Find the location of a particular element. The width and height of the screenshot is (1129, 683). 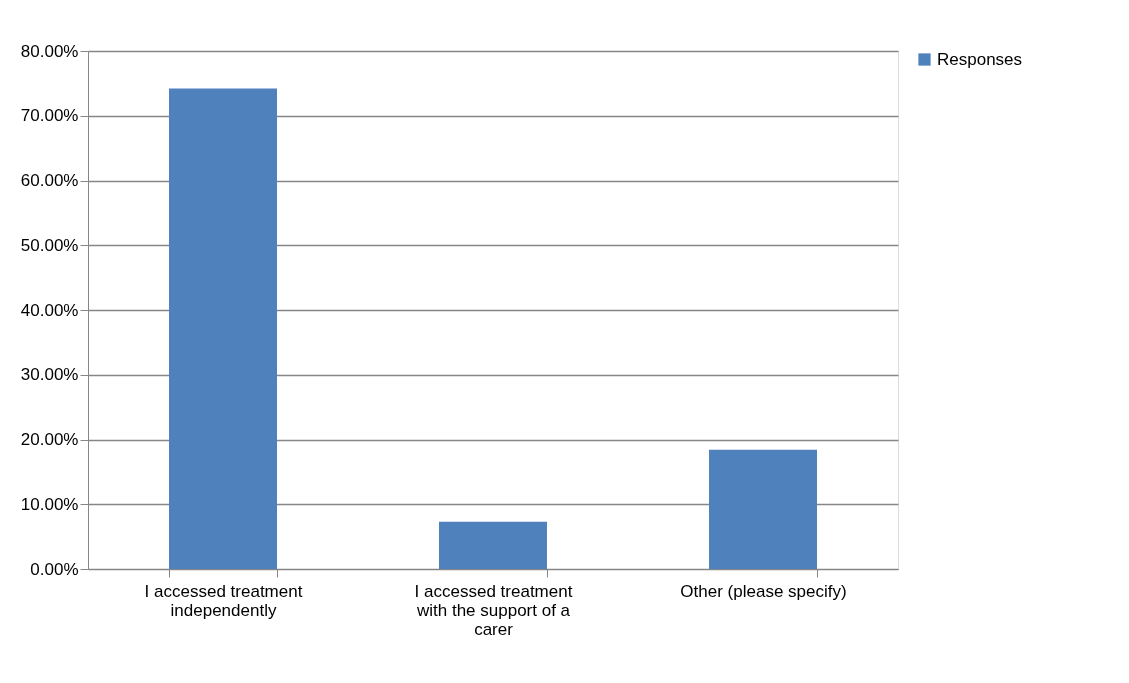

y-tick-label: 30.00% is located at coordinates (49, 375).